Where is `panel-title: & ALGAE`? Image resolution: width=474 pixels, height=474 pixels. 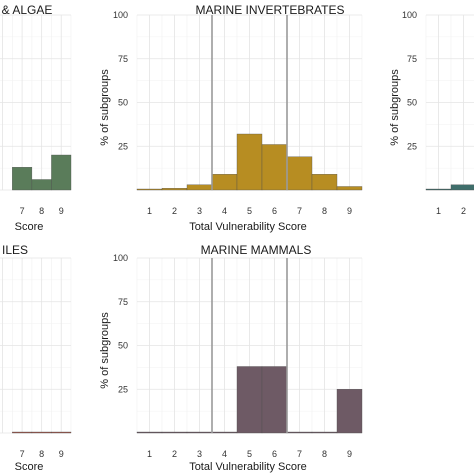
panel-title: & ALGAE is located at coordinates (27, 10).